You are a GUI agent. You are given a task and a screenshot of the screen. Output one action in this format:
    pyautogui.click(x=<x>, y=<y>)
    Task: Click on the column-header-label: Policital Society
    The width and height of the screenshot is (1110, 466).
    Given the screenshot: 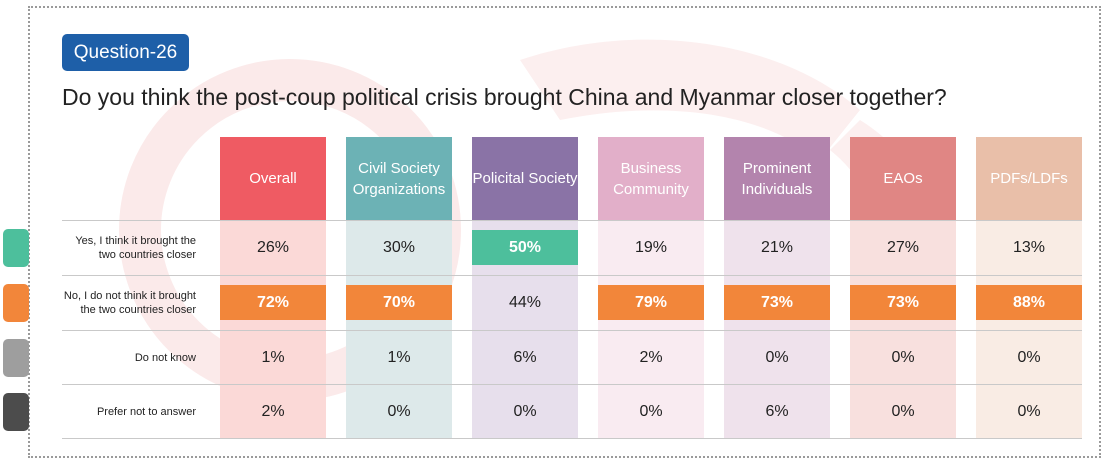 What is the action you would take?
    pyautogui.click(x=525, y=178)
    